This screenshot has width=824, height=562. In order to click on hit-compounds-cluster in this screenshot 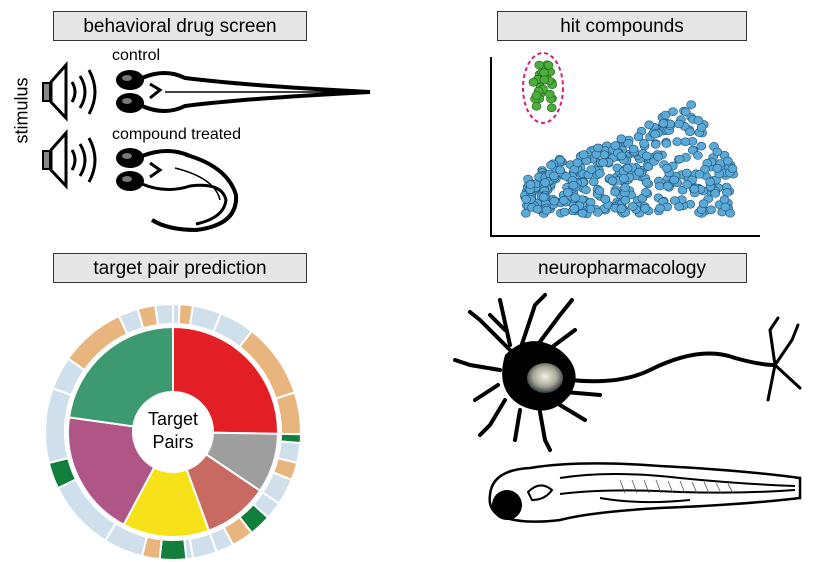, I will do `click(543, 86)`.